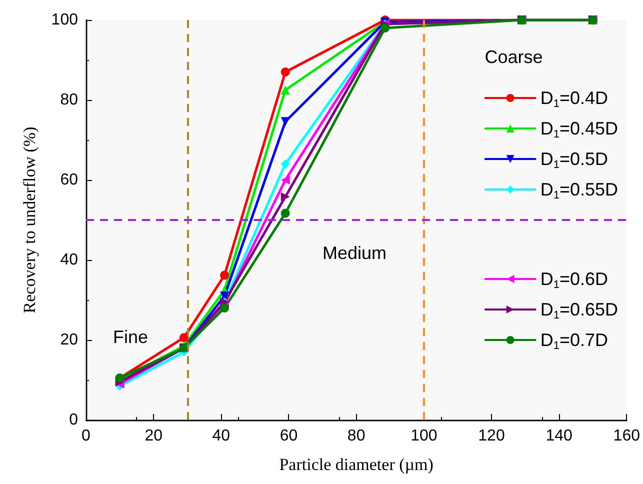 The width and height of the screenshot is (643, 484). I want to click on x-tick-label: 80, so click(356, 436).